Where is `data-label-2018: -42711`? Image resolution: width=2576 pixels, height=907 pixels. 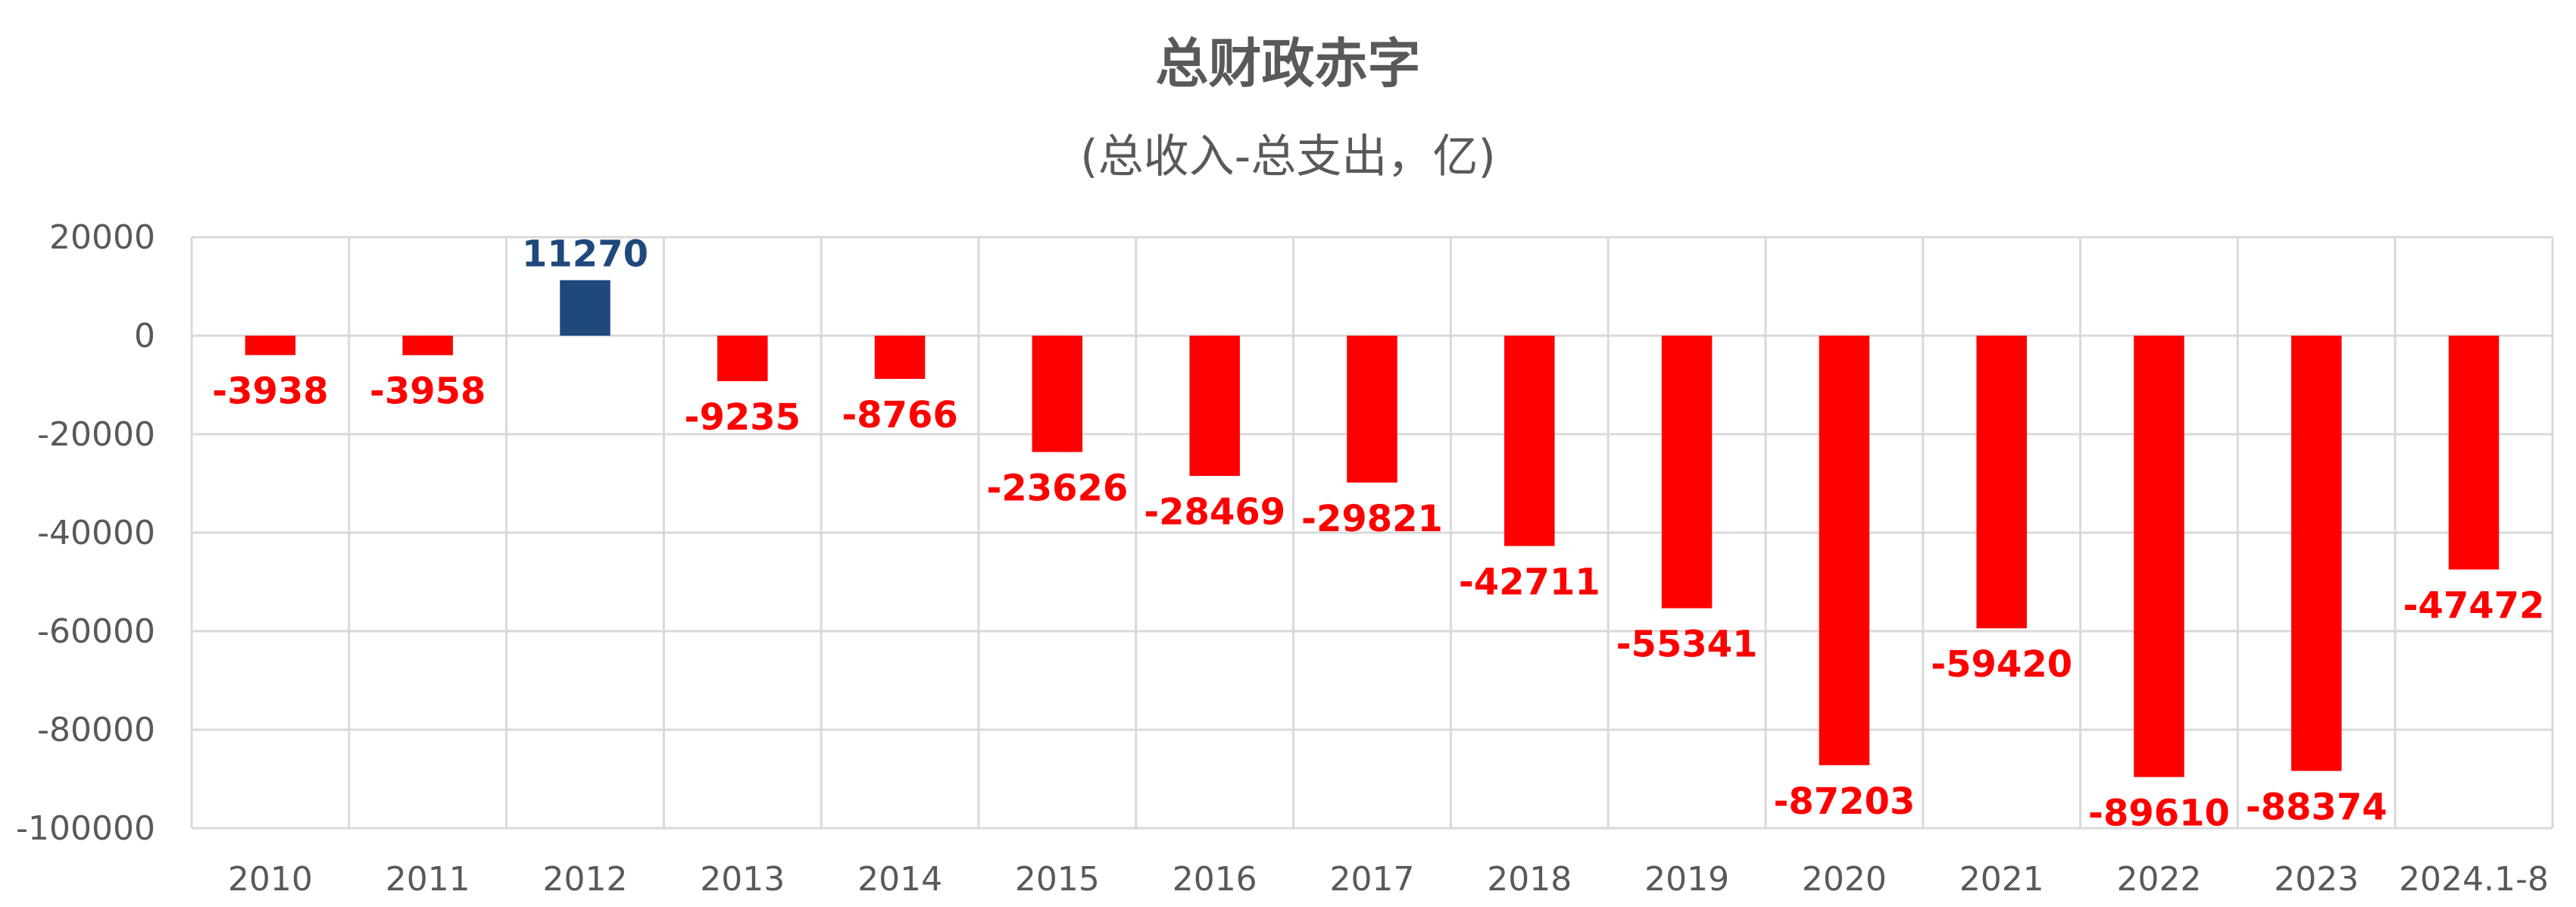
data-label-2018: -42711 is located at coordinates (1530, 582).